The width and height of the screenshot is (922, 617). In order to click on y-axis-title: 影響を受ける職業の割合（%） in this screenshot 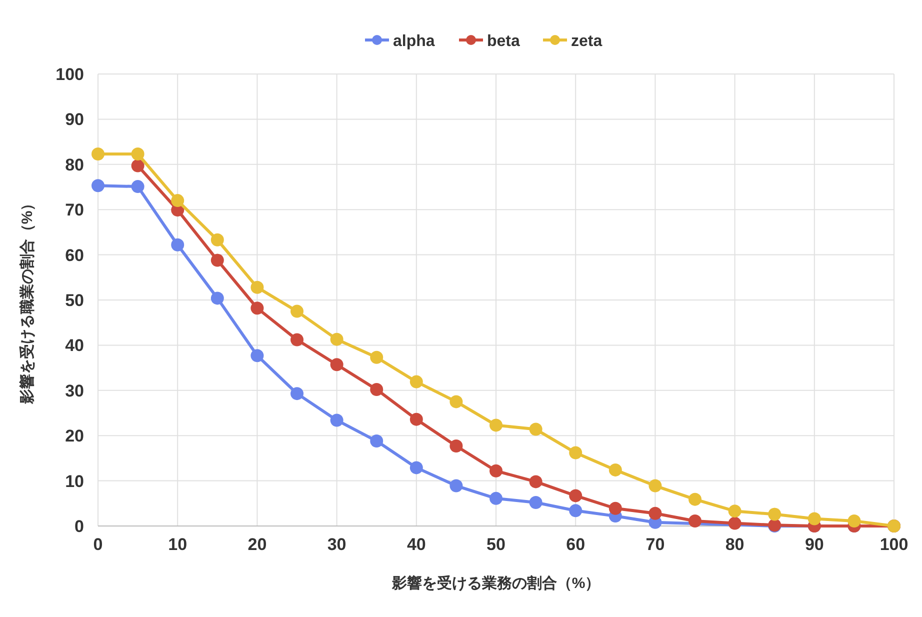, I will do `click(27, 301)`.